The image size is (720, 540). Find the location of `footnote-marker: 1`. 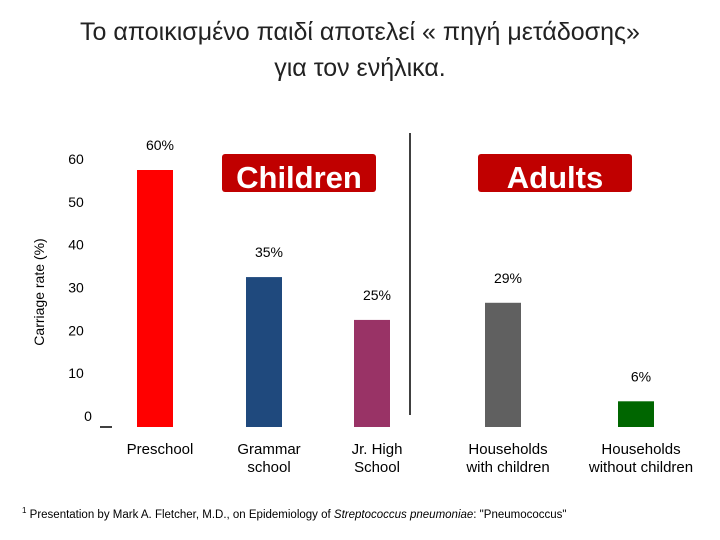

footnote-marker: 1 is located at coordinates (24, 510).